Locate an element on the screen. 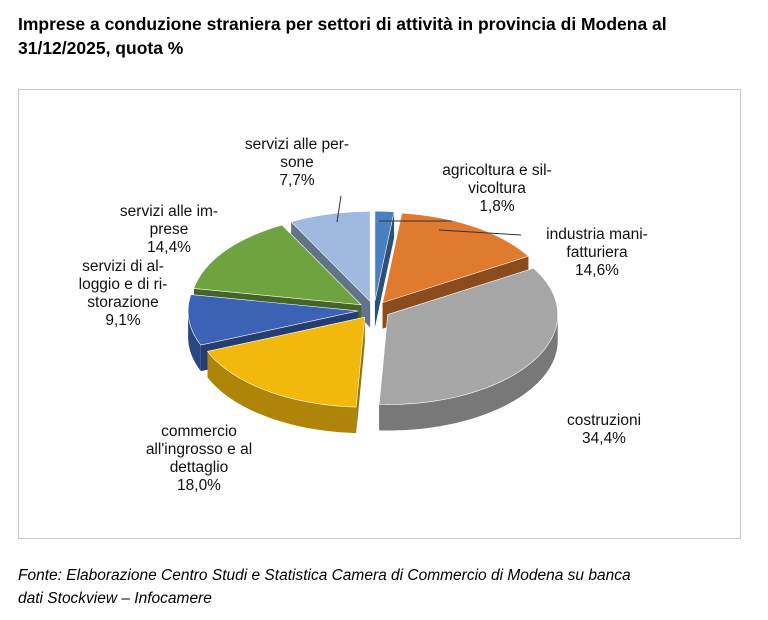  label-text: commercio is located at coordinates (199, 431).